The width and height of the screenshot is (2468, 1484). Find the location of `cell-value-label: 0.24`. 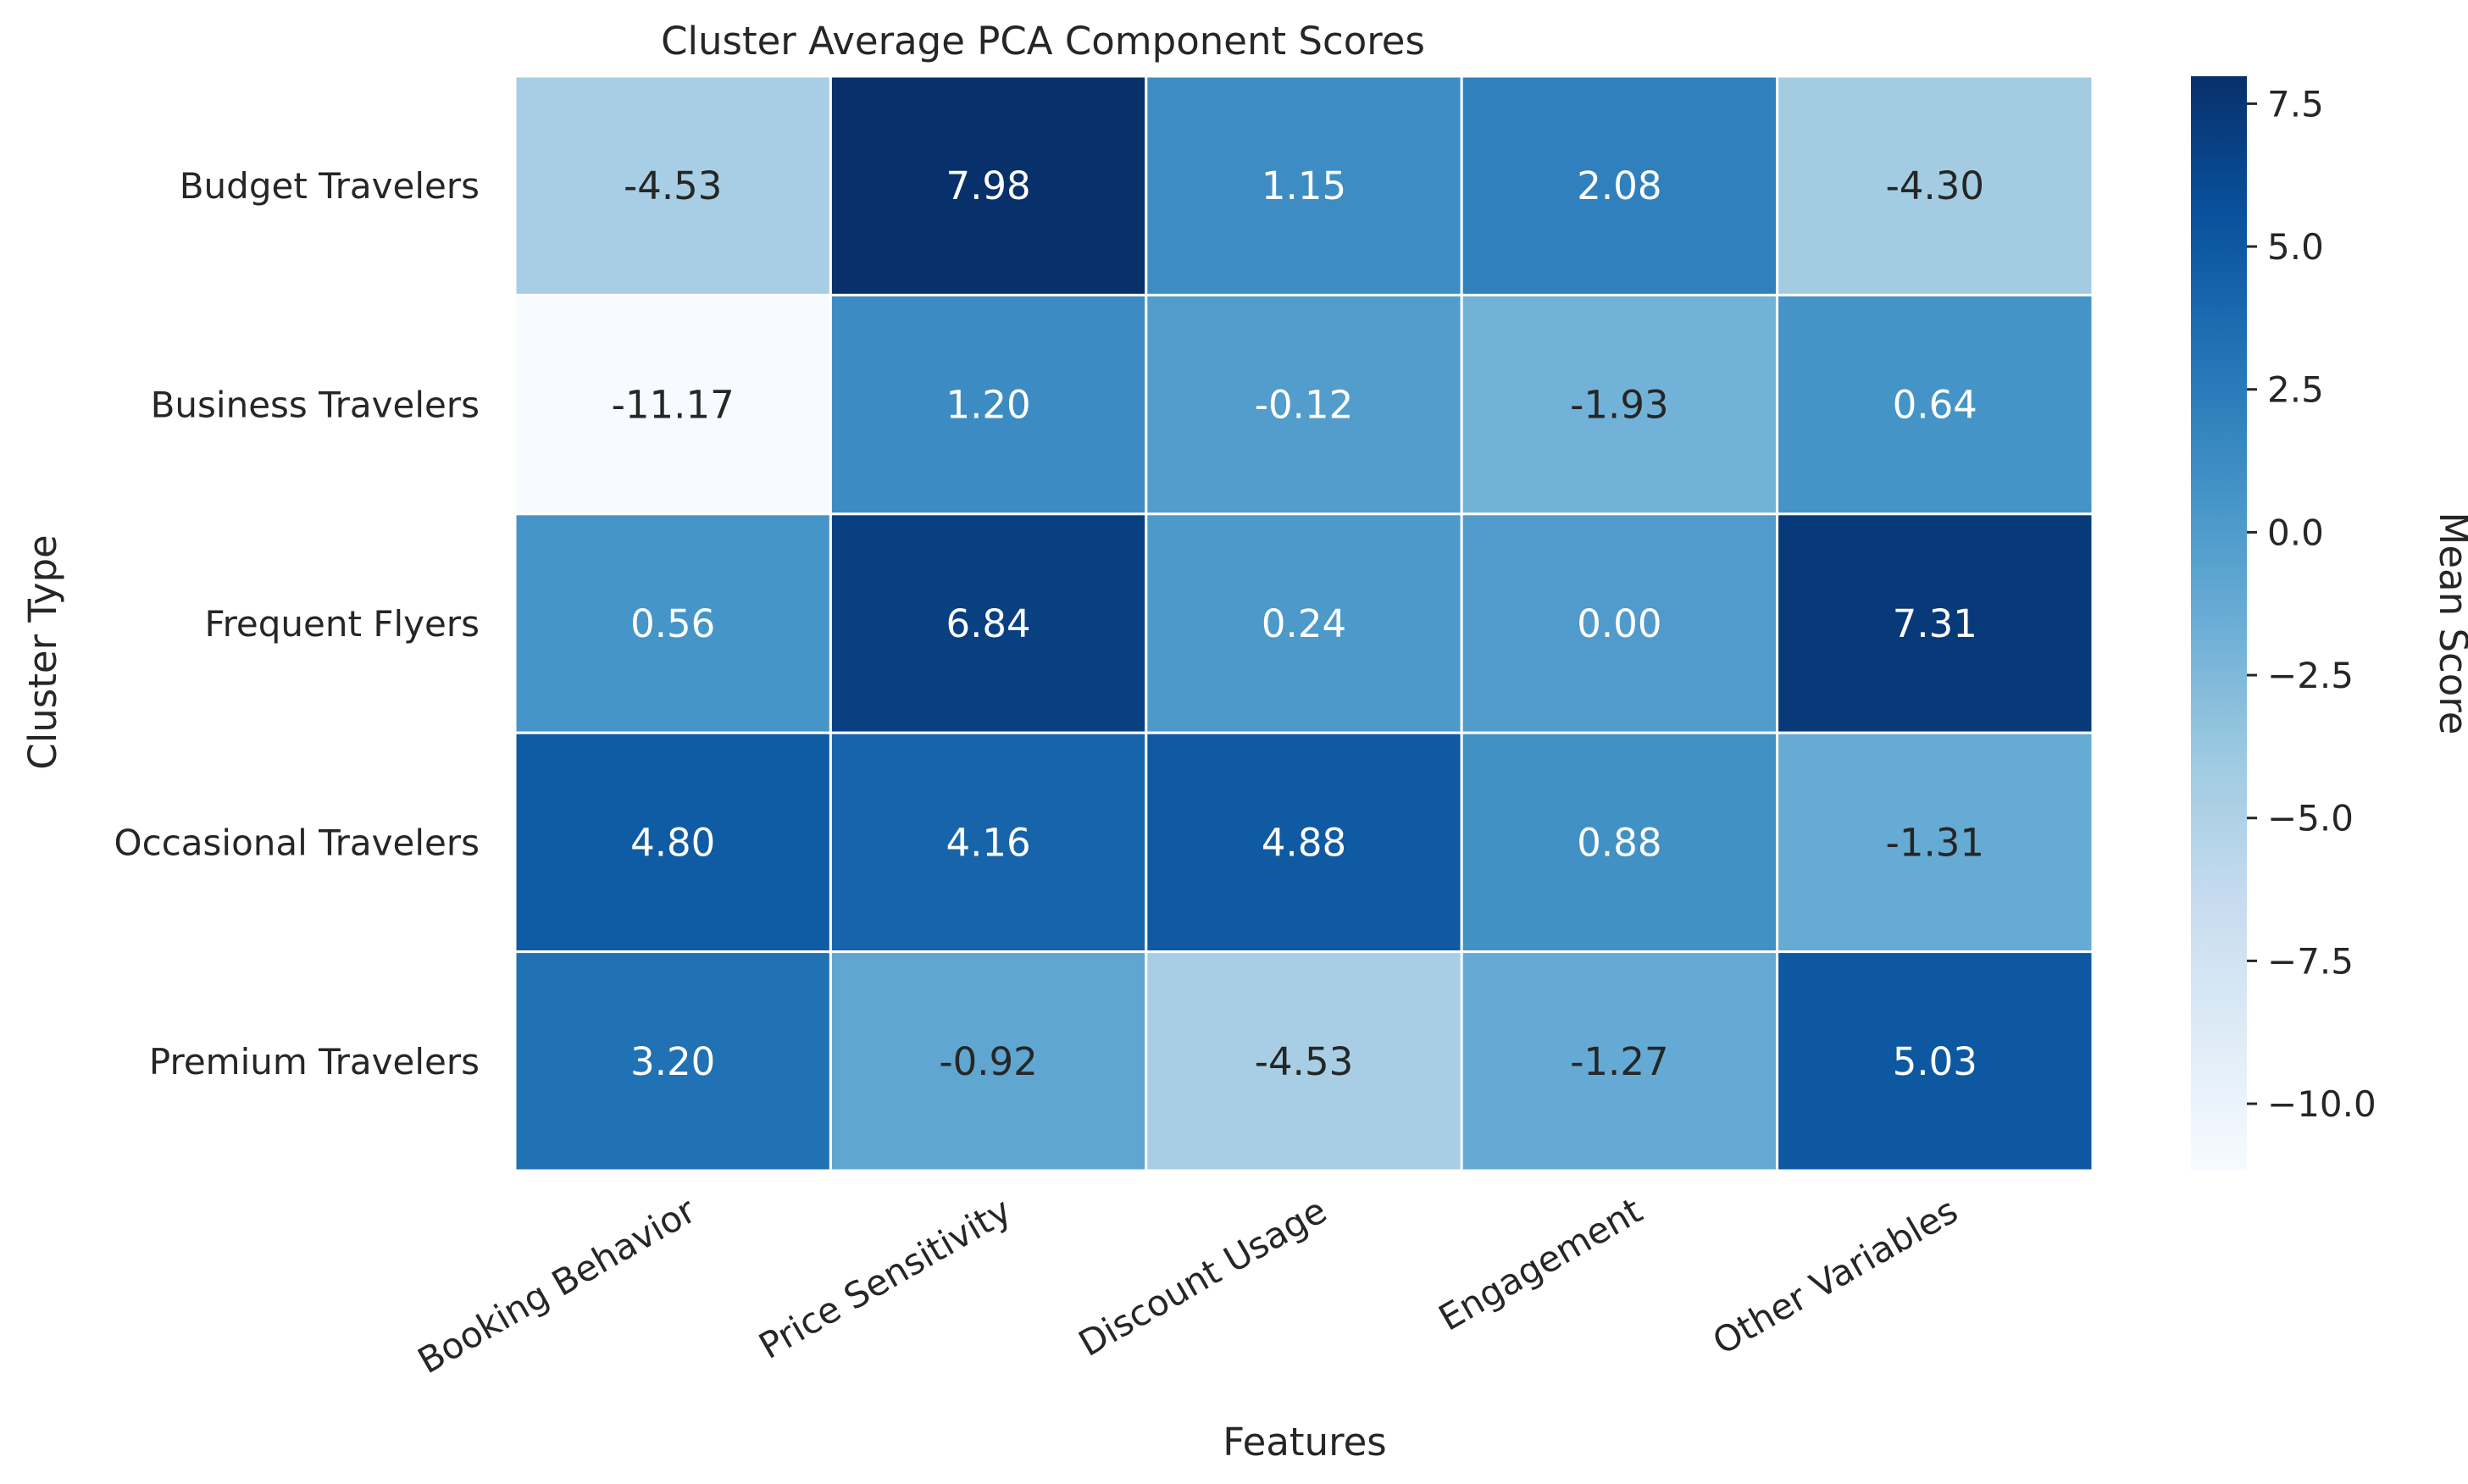

cell-value-label: 0.24 is located at coordinates (1304, 623).